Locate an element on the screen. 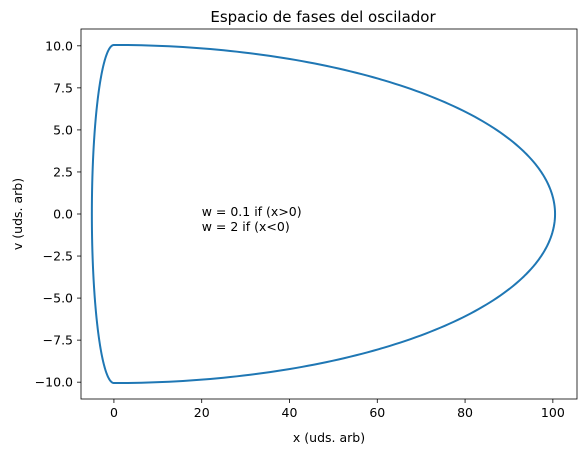  x-tick-label: 40 is located at coordinates (290, 412).